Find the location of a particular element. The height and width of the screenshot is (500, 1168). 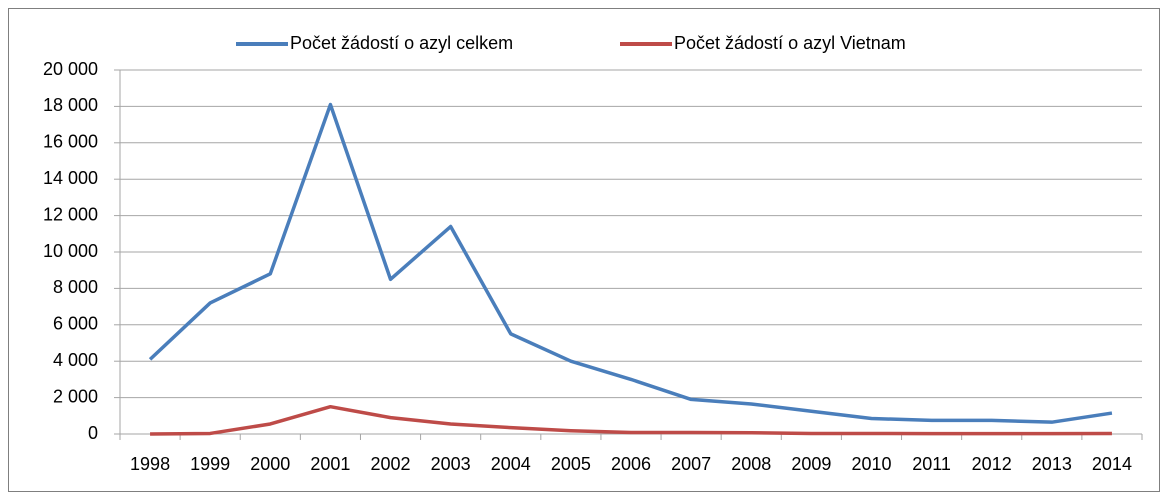

x-tick-label: 2002 is located at coordinates (391, 464).